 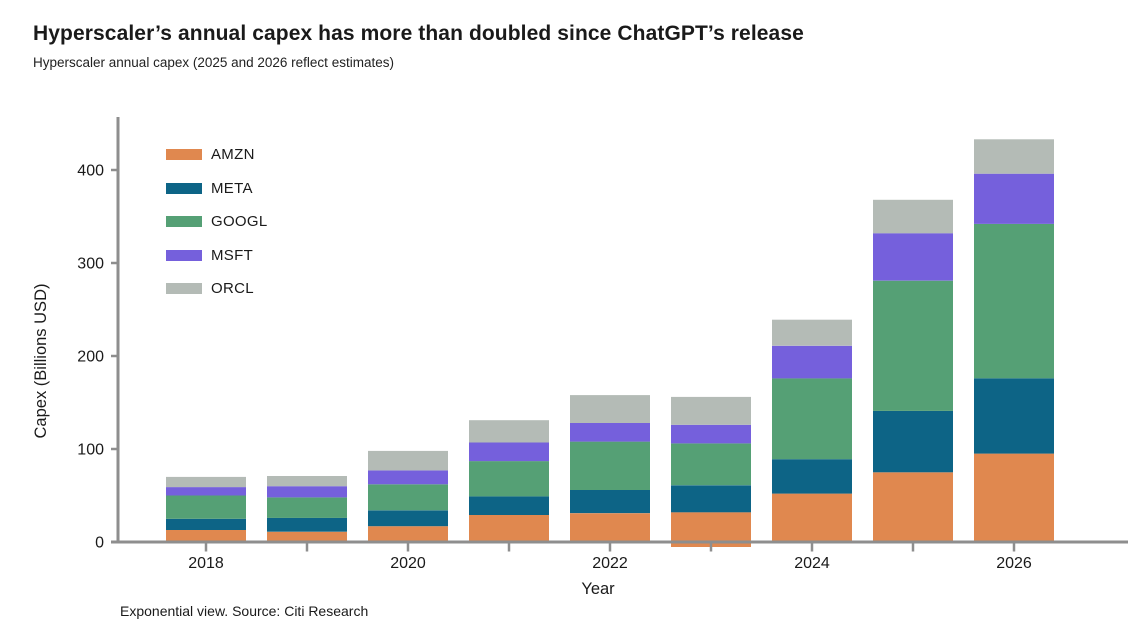 I want to click on x-tick-label-2024: 2024, so click(x=812, y=563).